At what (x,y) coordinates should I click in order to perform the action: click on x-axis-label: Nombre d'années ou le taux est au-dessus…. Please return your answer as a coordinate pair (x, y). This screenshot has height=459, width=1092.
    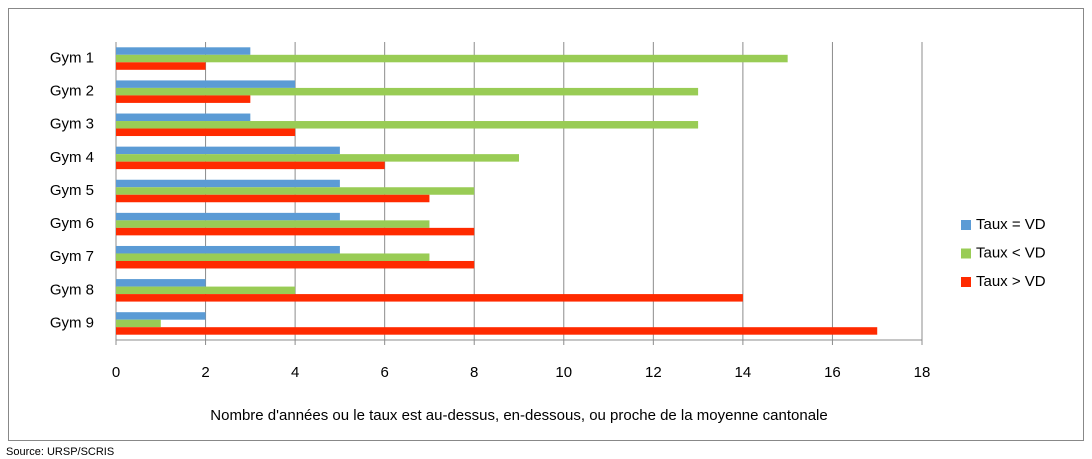
    Looking at the image, I should click on (518, 415).